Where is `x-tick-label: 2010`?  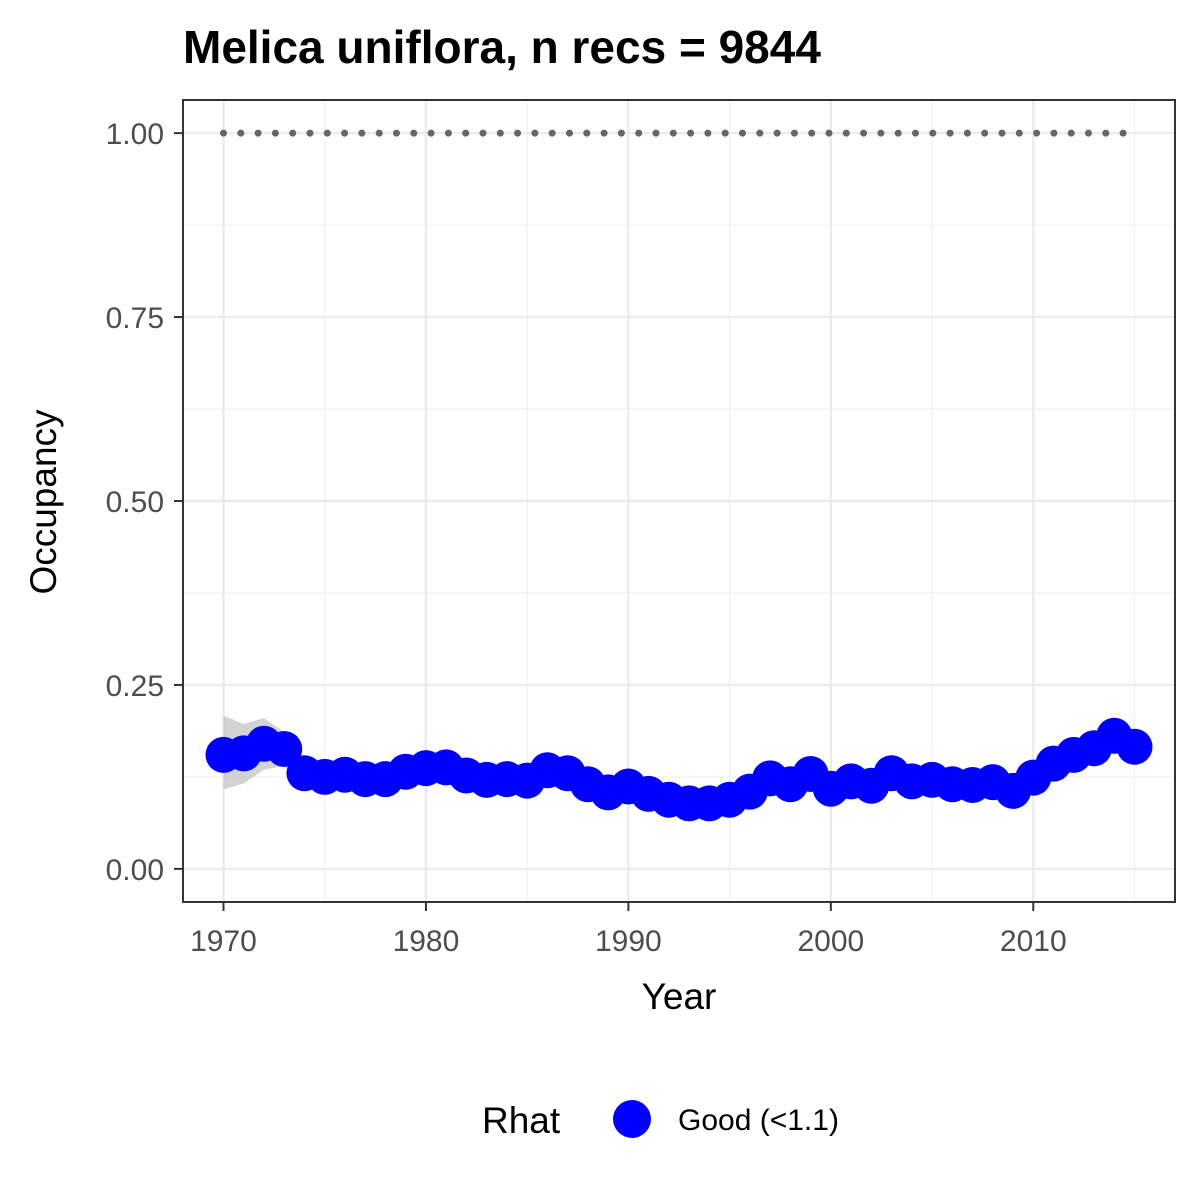
x-tick-label: 2010 is located at coordinates (1033, 941).